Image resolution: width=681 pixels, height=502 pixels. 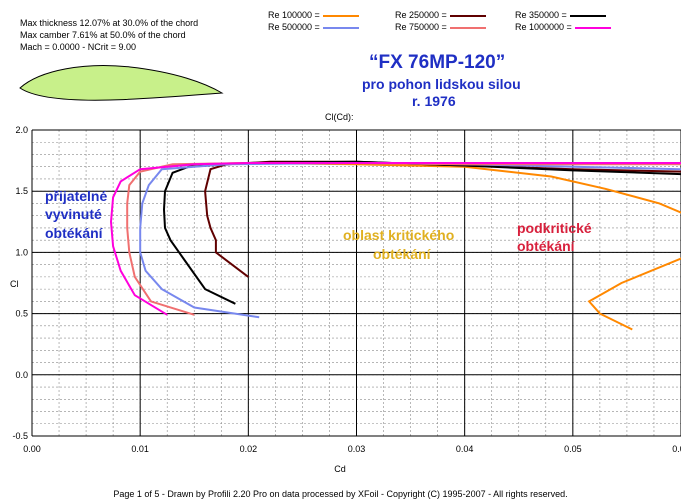 What do you see at coordinates (21, 191) in the screenshot?
I see `y-tick-label: 1.5` at bounding box center [21, 191].